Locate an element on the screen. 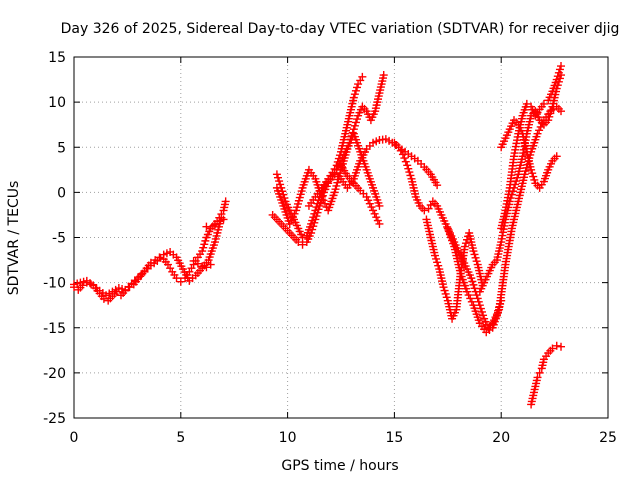 This screenshot has width=640, height=480. x-tick-label: 0 is located at coordinates (74, 438).